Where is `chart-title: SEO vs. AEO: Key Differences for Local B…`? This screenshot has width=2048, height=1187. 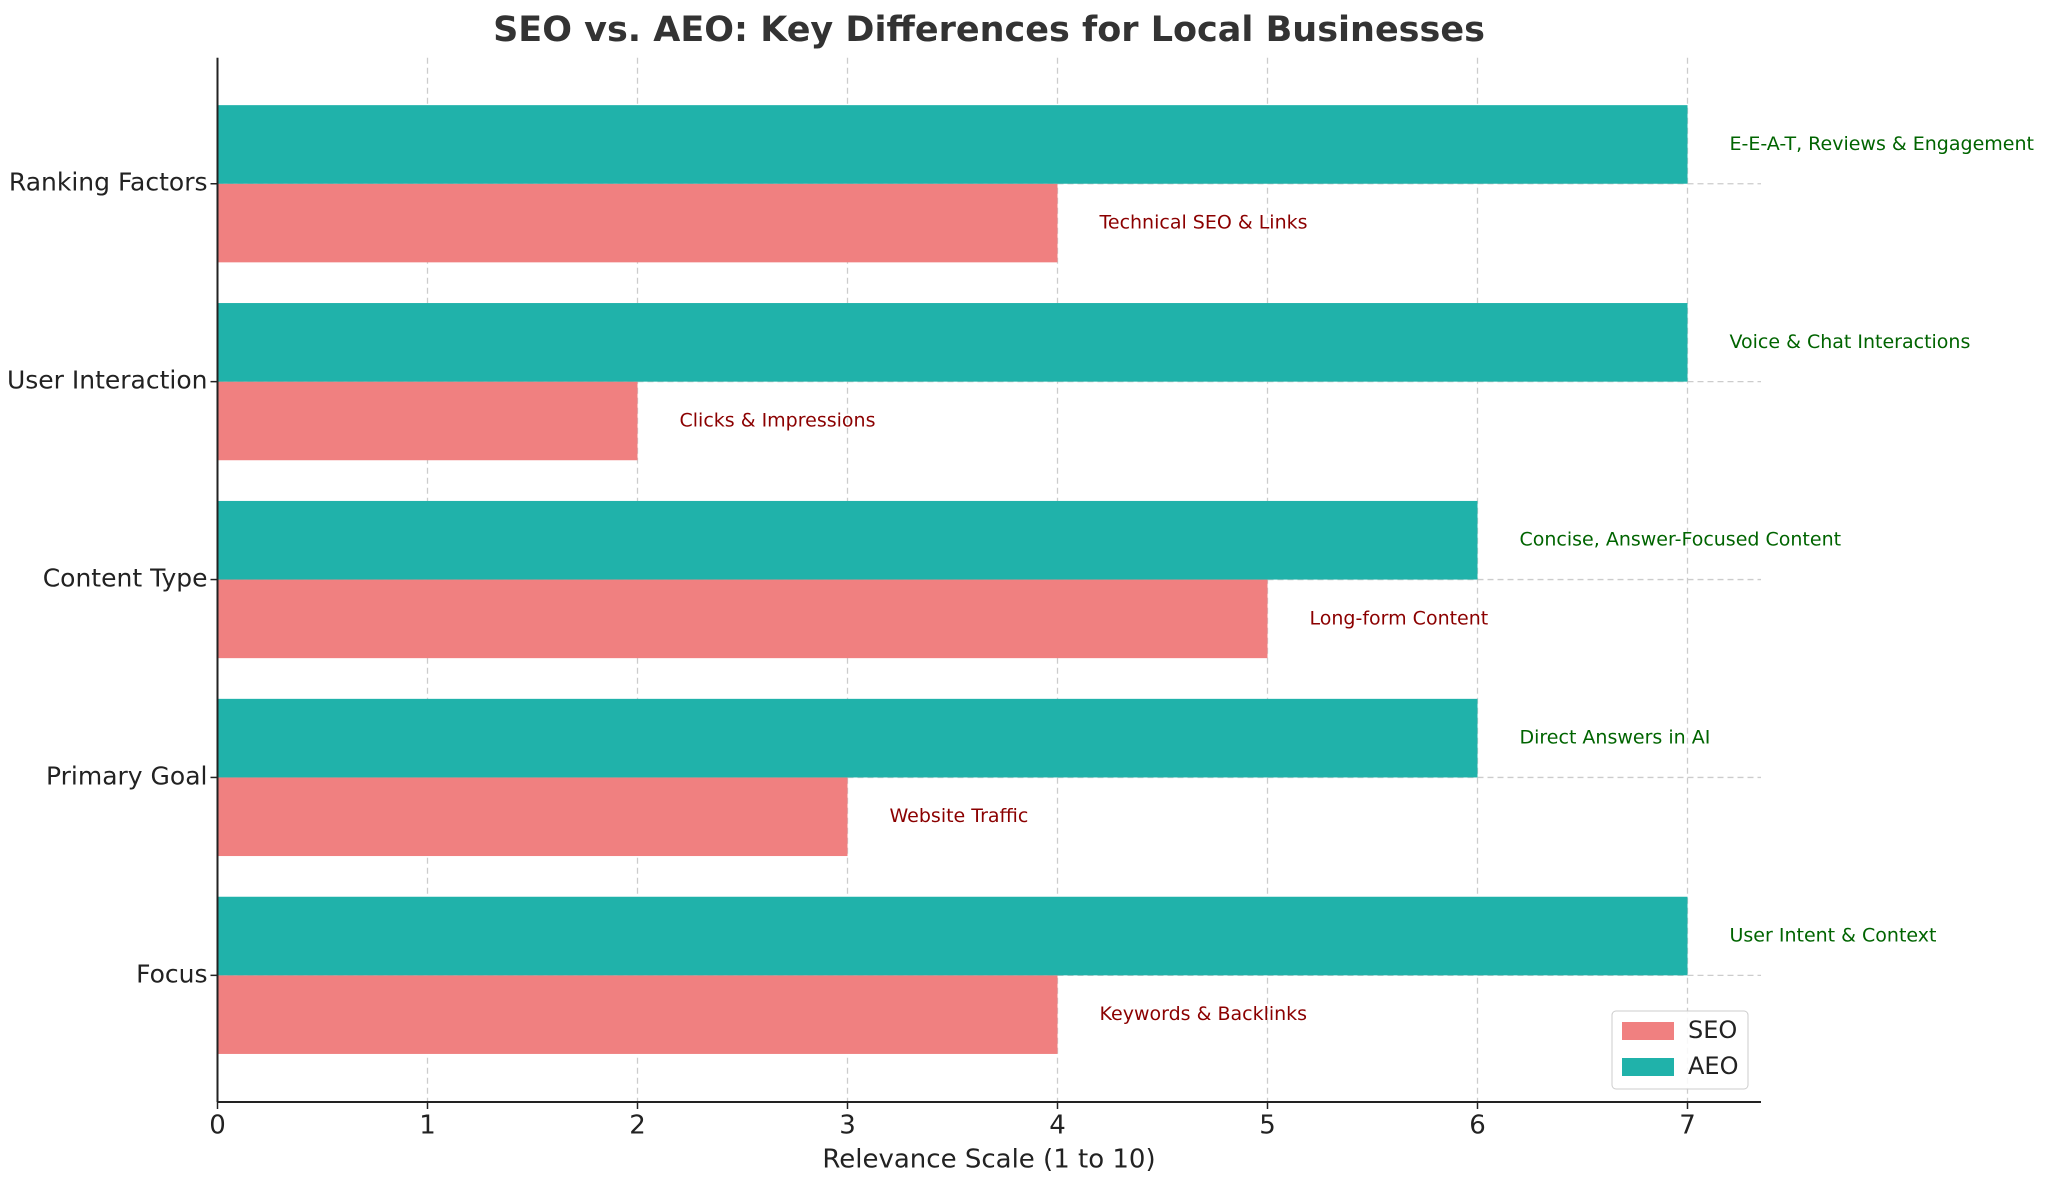 chart-title: SEO vs. AEO: Key Differences for Local B… is located at coordinates (989, 30).